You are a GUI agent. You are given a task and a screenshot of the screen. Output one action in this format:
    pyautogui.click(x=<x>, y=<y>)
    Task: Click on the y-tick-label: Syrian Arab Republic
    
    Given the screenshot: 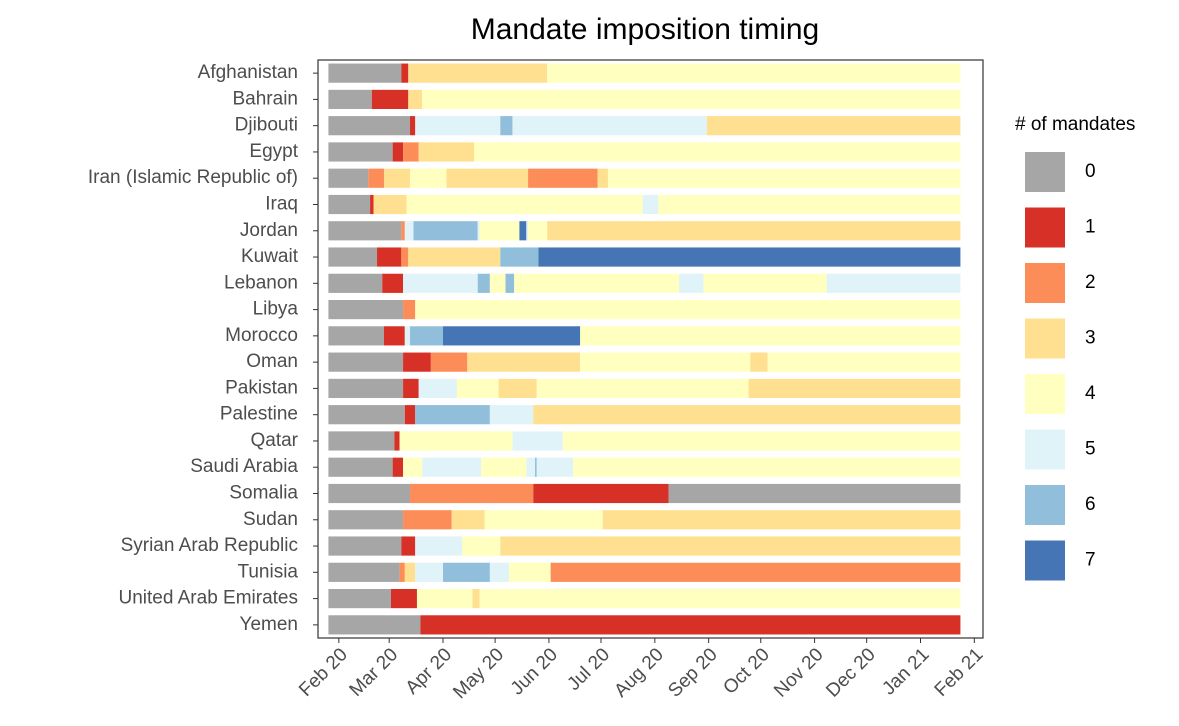 What is the action you would take?
    pyautogui.click(x=209, y=545)
    